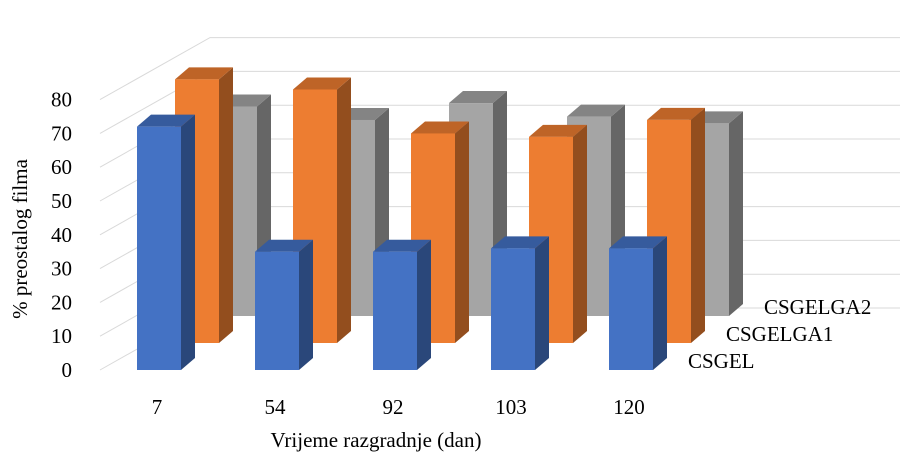 The image size is (900, 463). Describe the element at coordinates (61, 201) in the screenshot. I see `y-tick-label: 50` at that location.